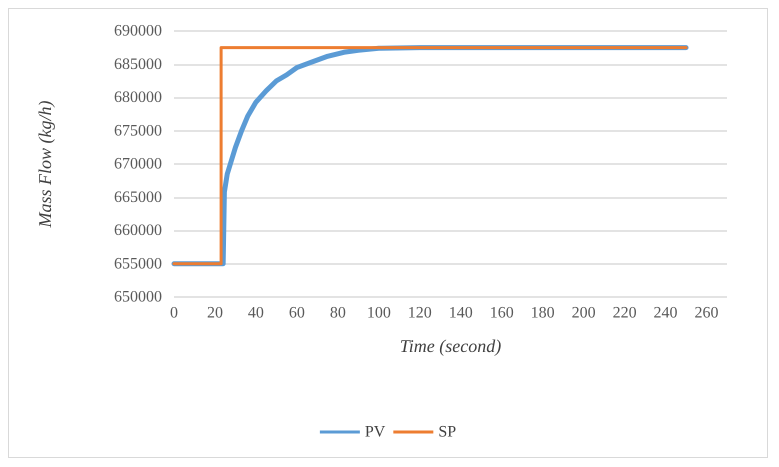 The width and height of the screenshot is (779, 467). Describe the element at coordinates (584, 313) in the screenshot. I see `x-tick-label: 200` at that location.